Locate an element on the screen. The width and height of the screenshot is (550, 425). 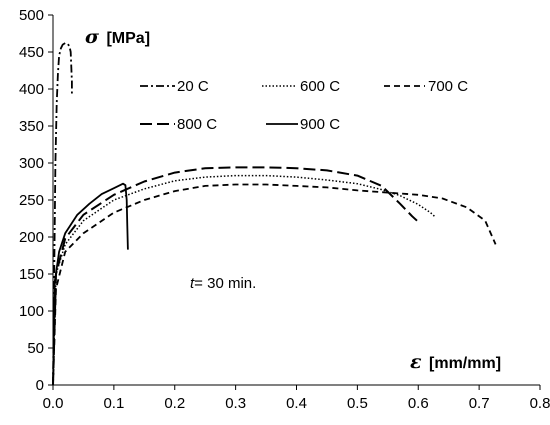
x-tick-label: 0.2 is located at coordinates (174, 403).